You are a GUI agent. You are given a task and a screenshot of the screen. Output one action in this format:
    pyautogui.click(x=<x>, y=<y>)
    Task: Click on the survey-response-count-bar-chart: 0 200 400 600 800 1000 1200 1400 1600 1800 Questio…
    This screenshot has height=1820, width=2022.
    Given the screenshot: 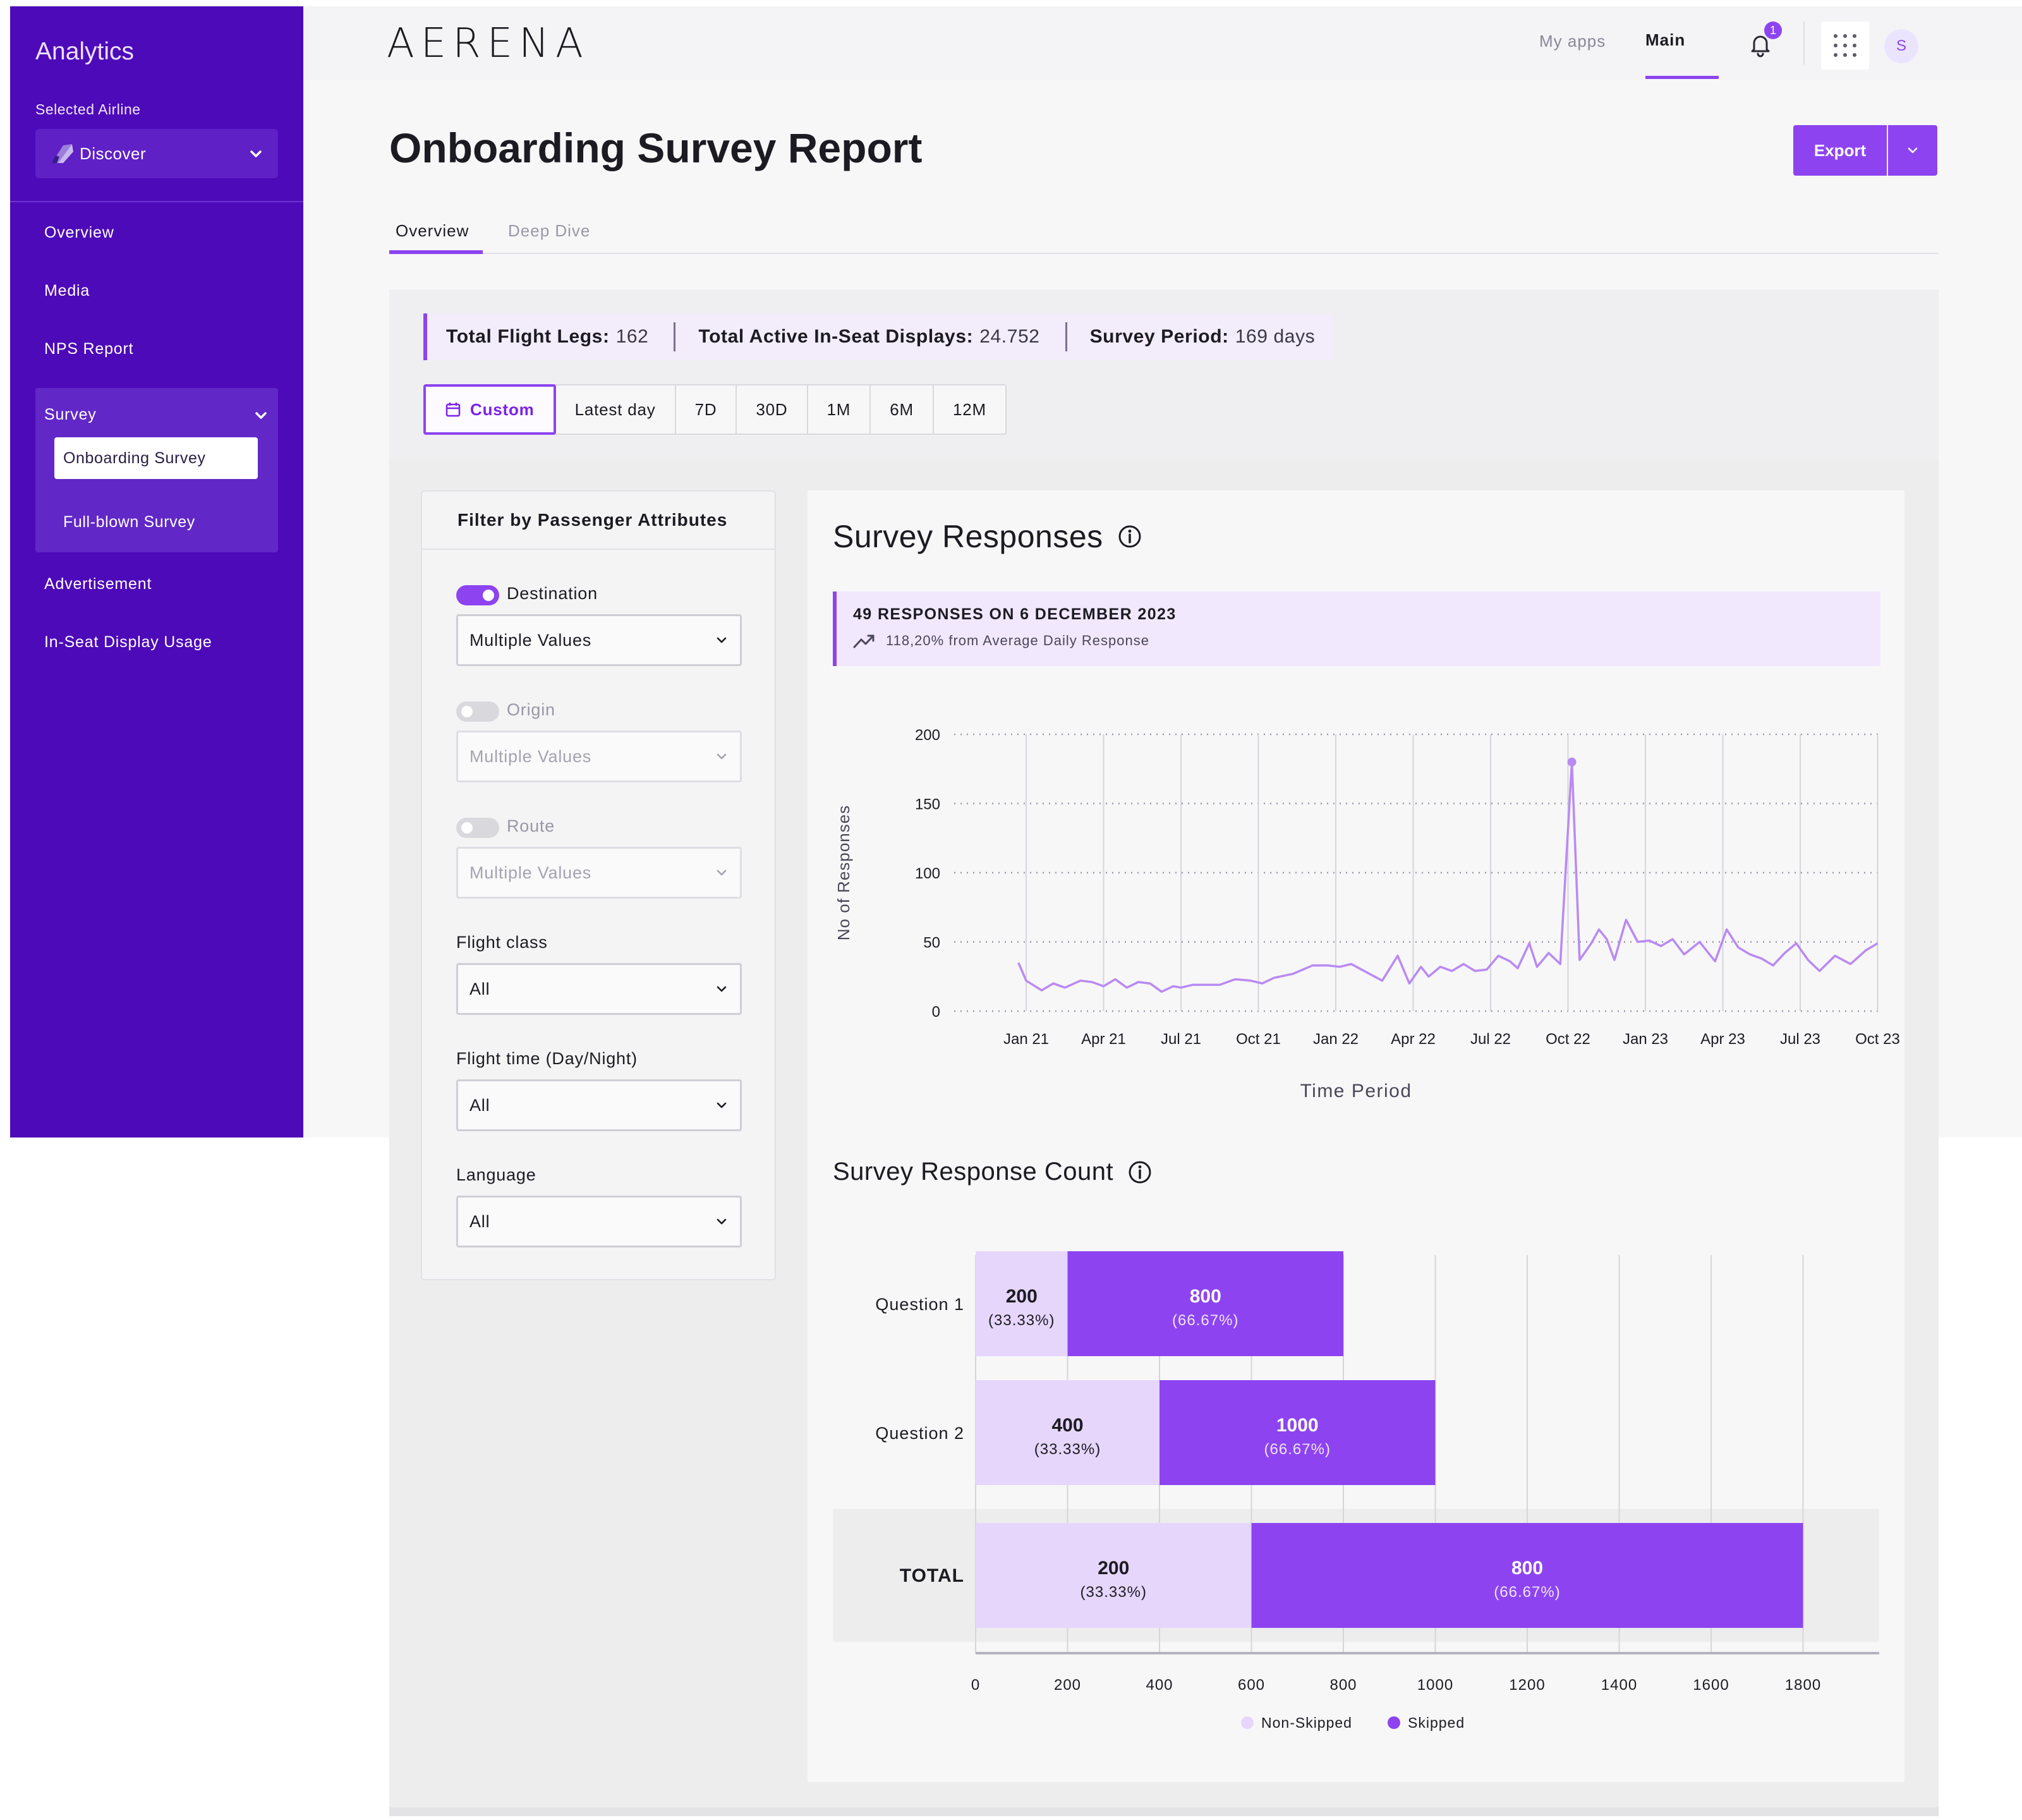 What is the action you would take?
    pyautogui.click(x=1356, y=1491)
    